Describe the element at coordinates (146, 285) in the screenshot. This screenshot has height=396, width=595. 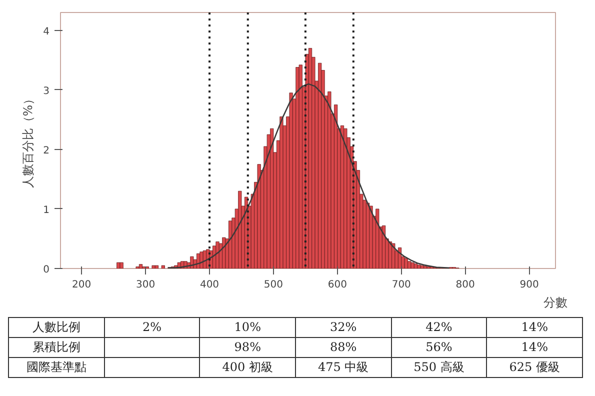
I see `x-tick-label: 300` at that location.